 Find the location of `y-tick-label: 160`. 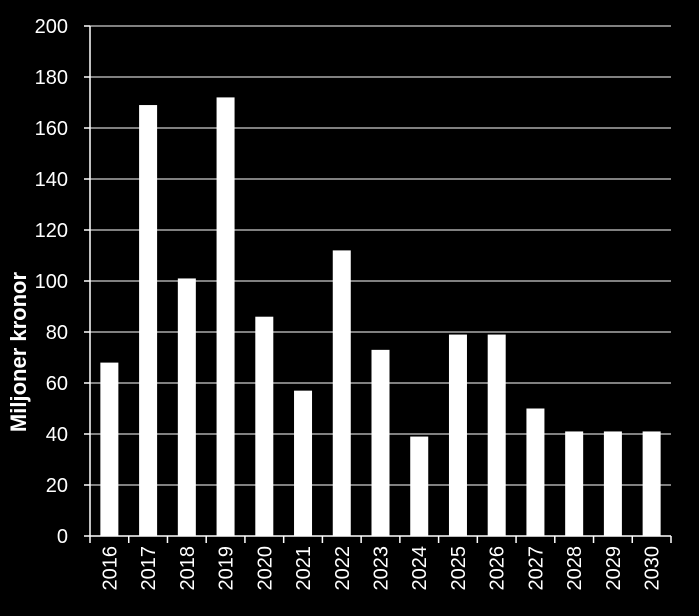

y-tick-label: 160 is located at coordinates (51, 129).